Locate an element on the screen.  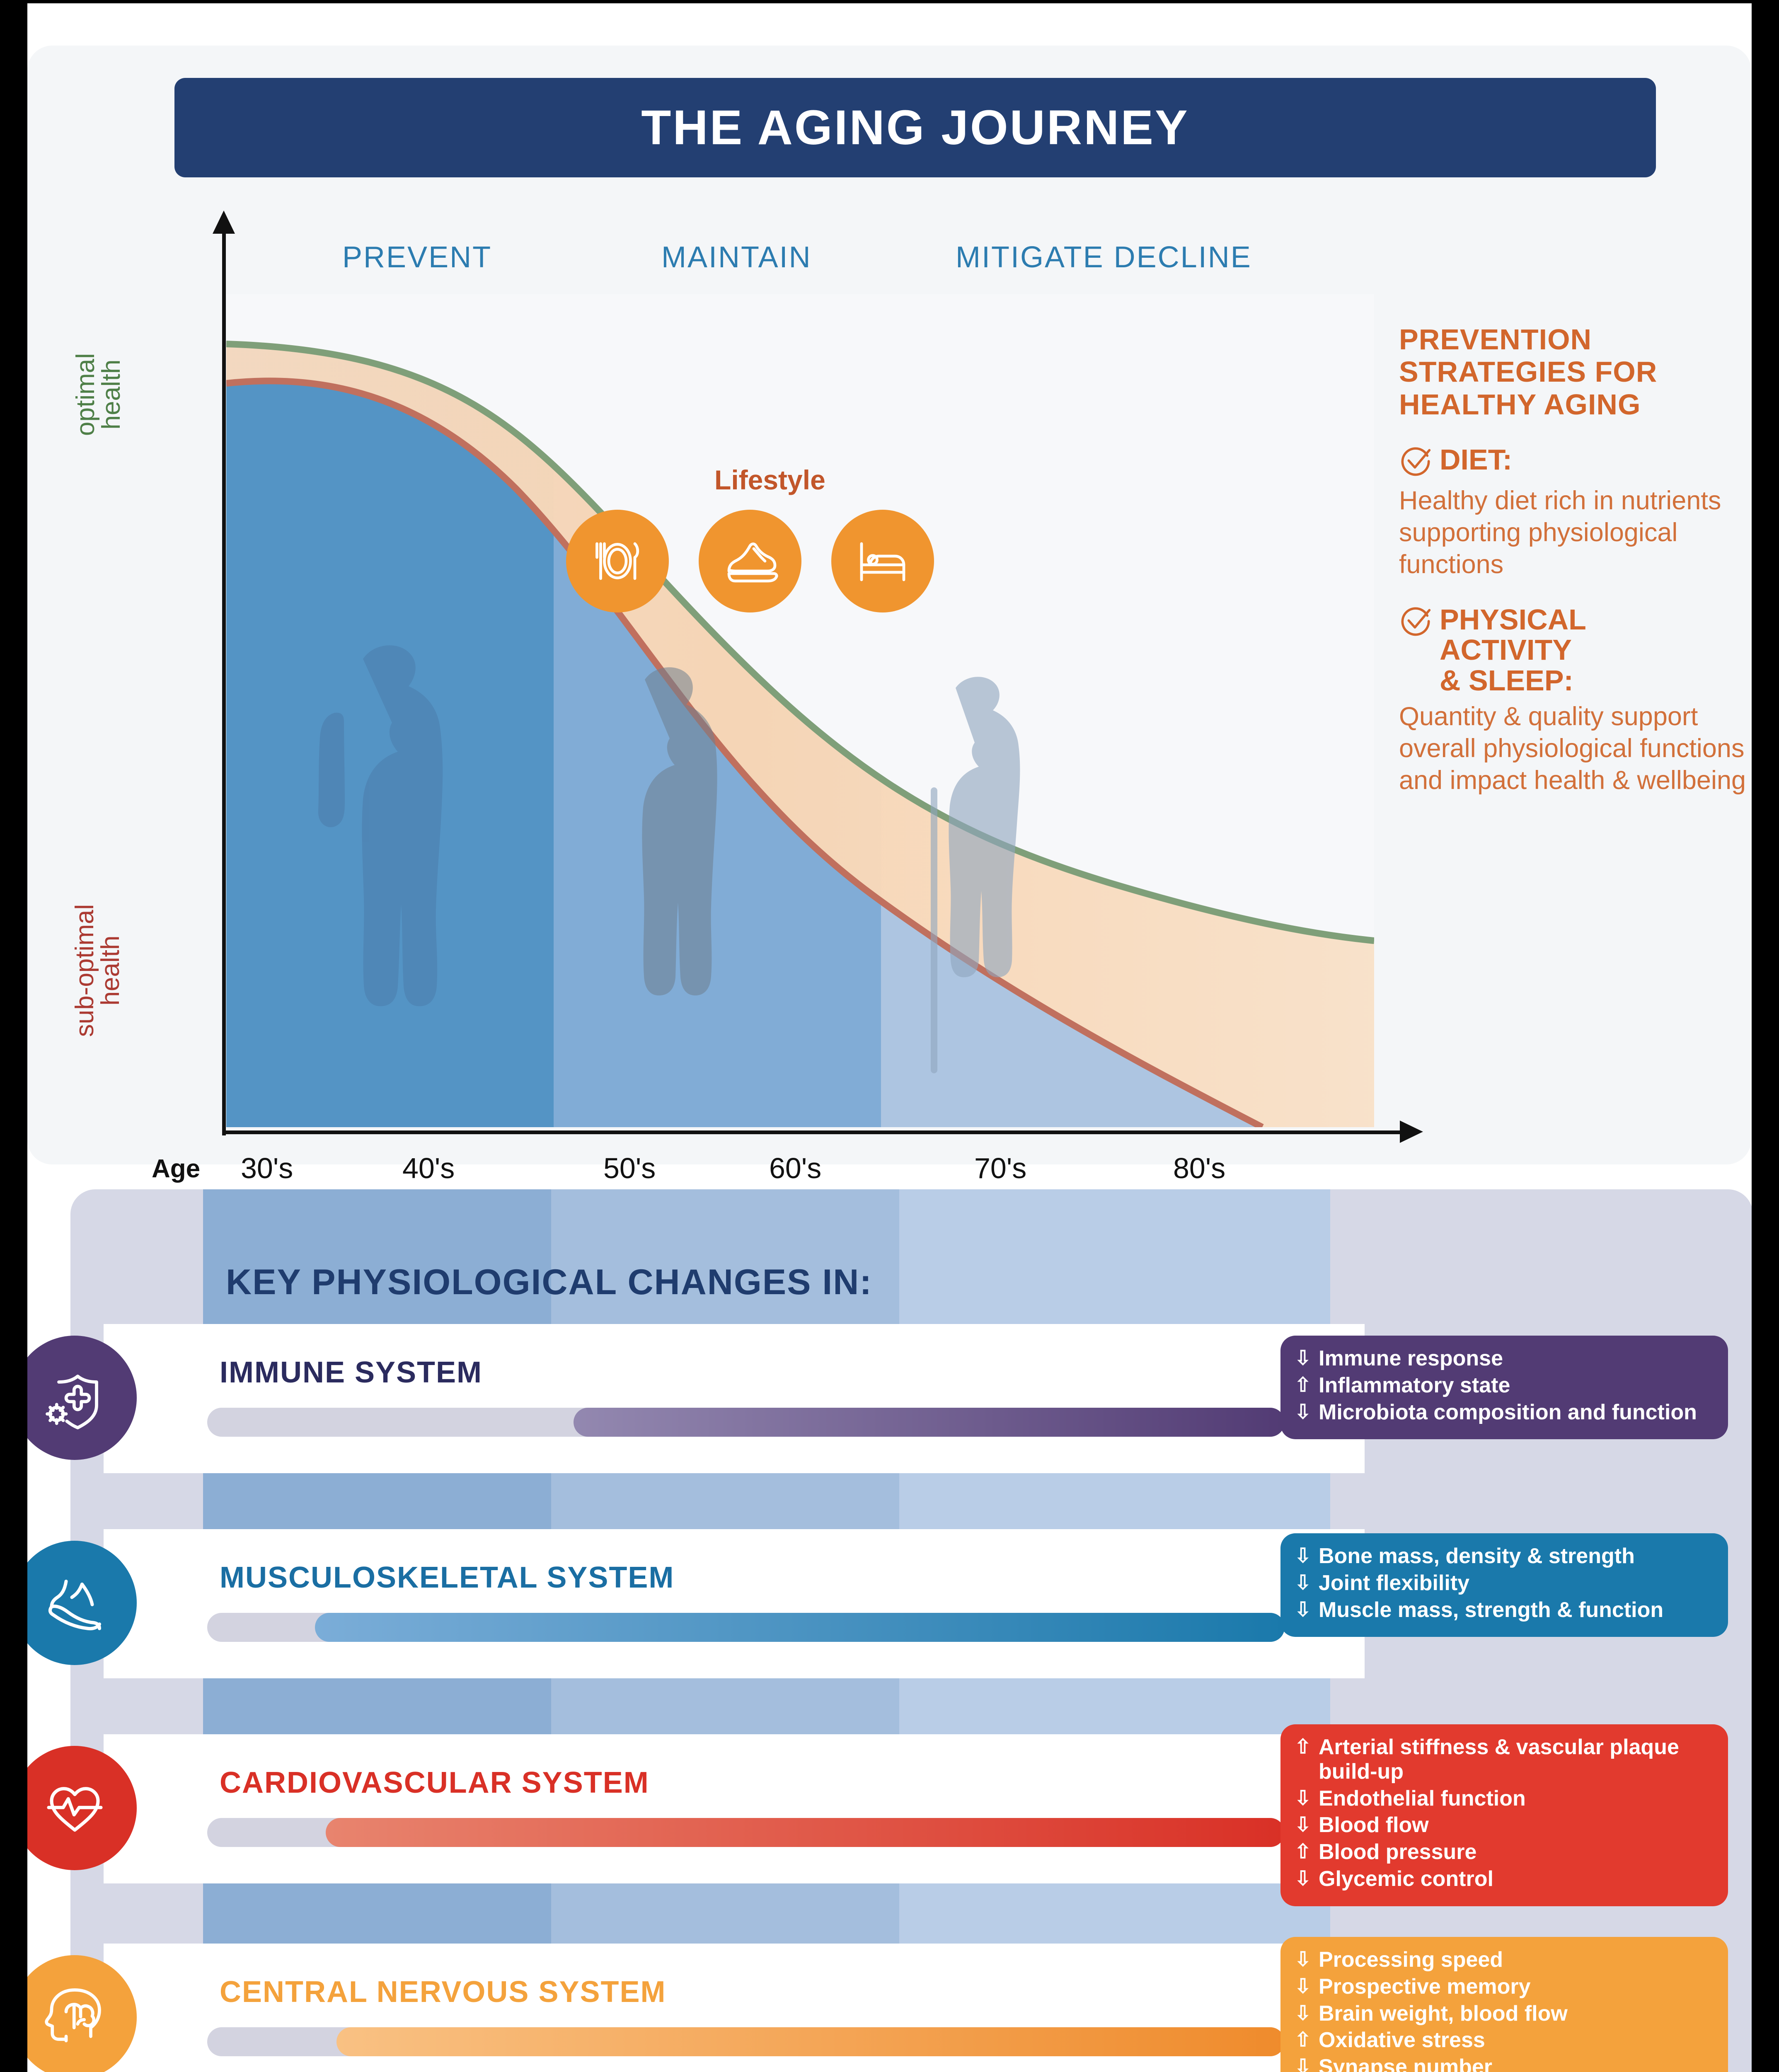
prevention-heading-line1: PREVENTION is located at coordinates (1495, 339).